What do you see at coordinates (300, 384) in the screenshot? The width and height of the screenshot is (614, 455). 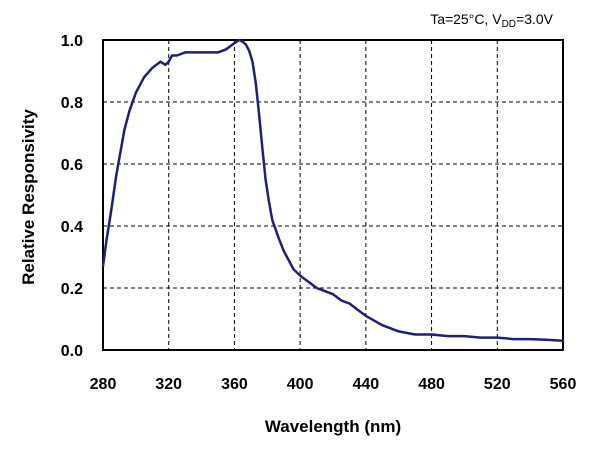 I see `x-tick-label: 400` at bounding box center [300, 384].